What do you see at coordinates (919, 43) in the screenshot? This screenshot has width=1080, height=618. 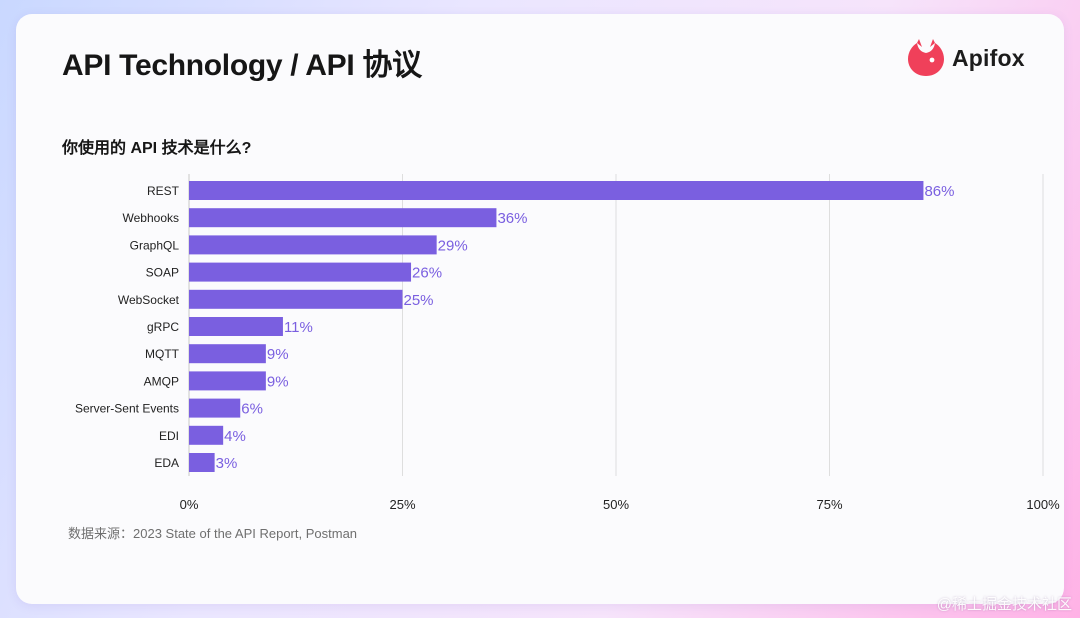 I see `logo-ear-left` at bounding box center [919, 43].